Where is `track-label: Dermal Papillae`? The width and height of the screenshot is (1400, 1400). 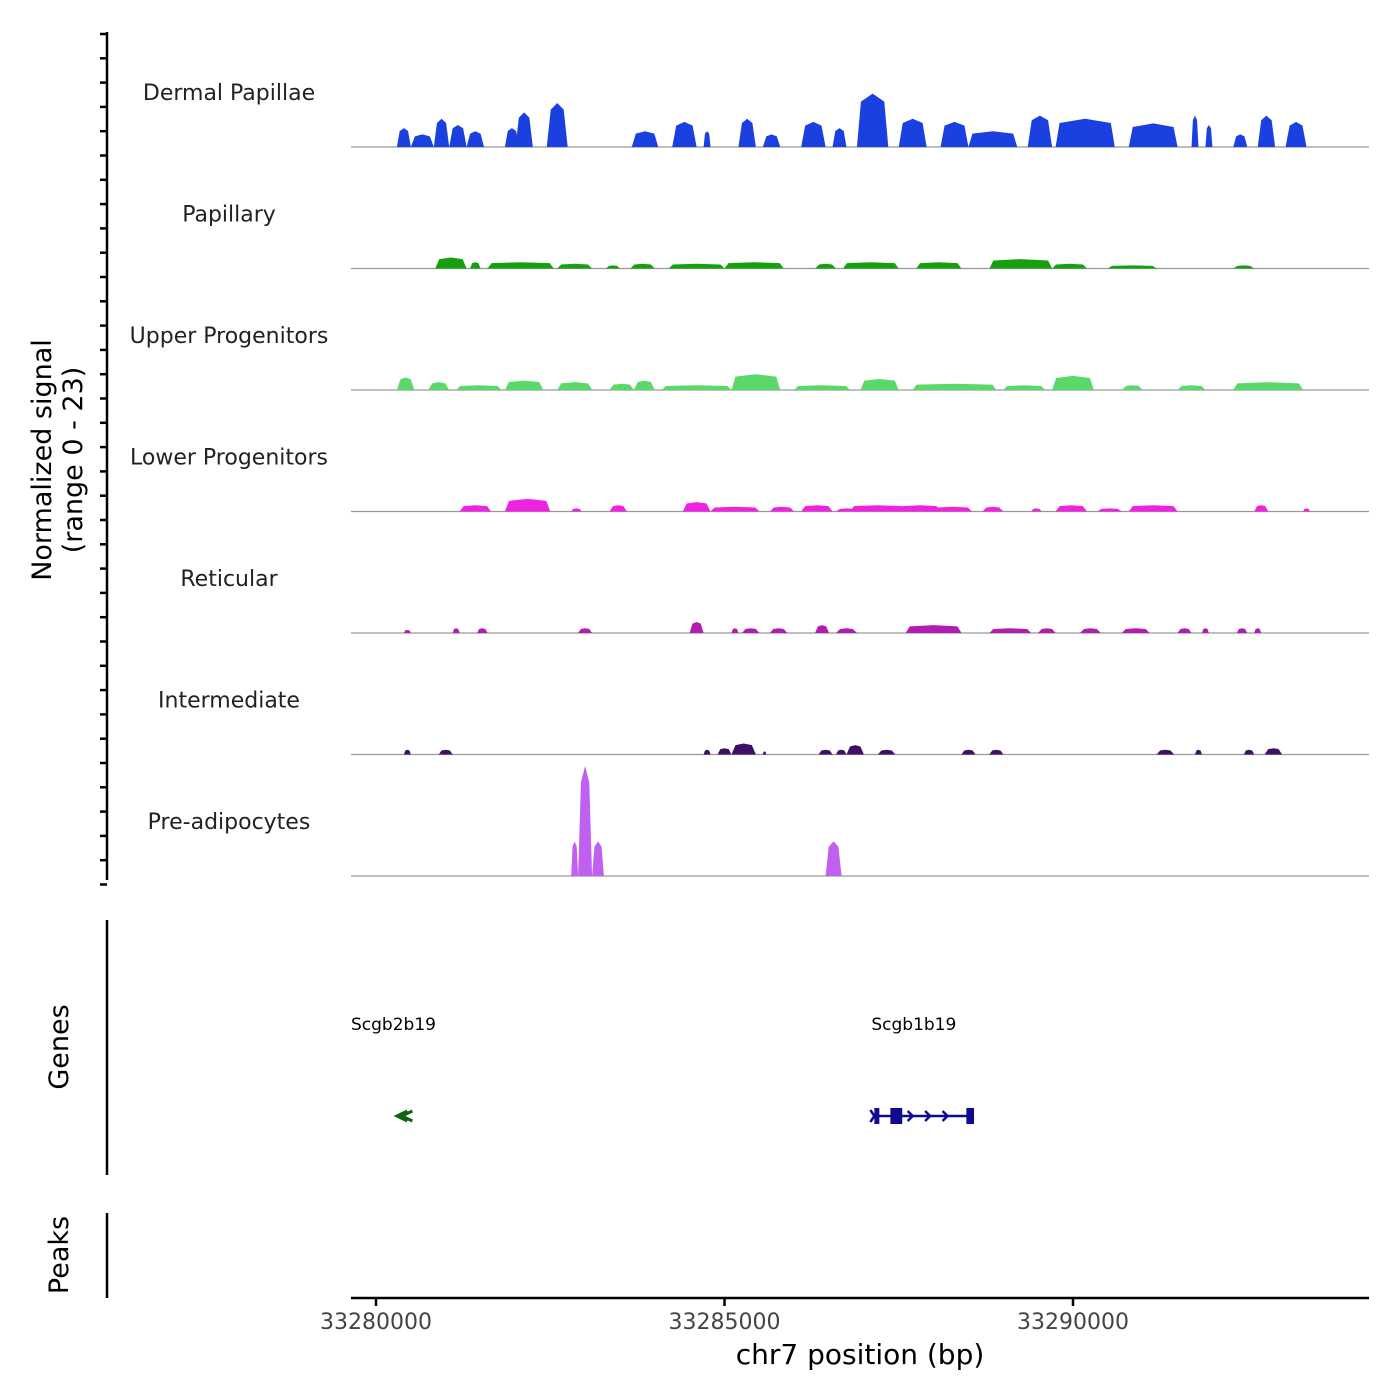
track-label: Dermal Papillae is located at coordinates (229, 93).